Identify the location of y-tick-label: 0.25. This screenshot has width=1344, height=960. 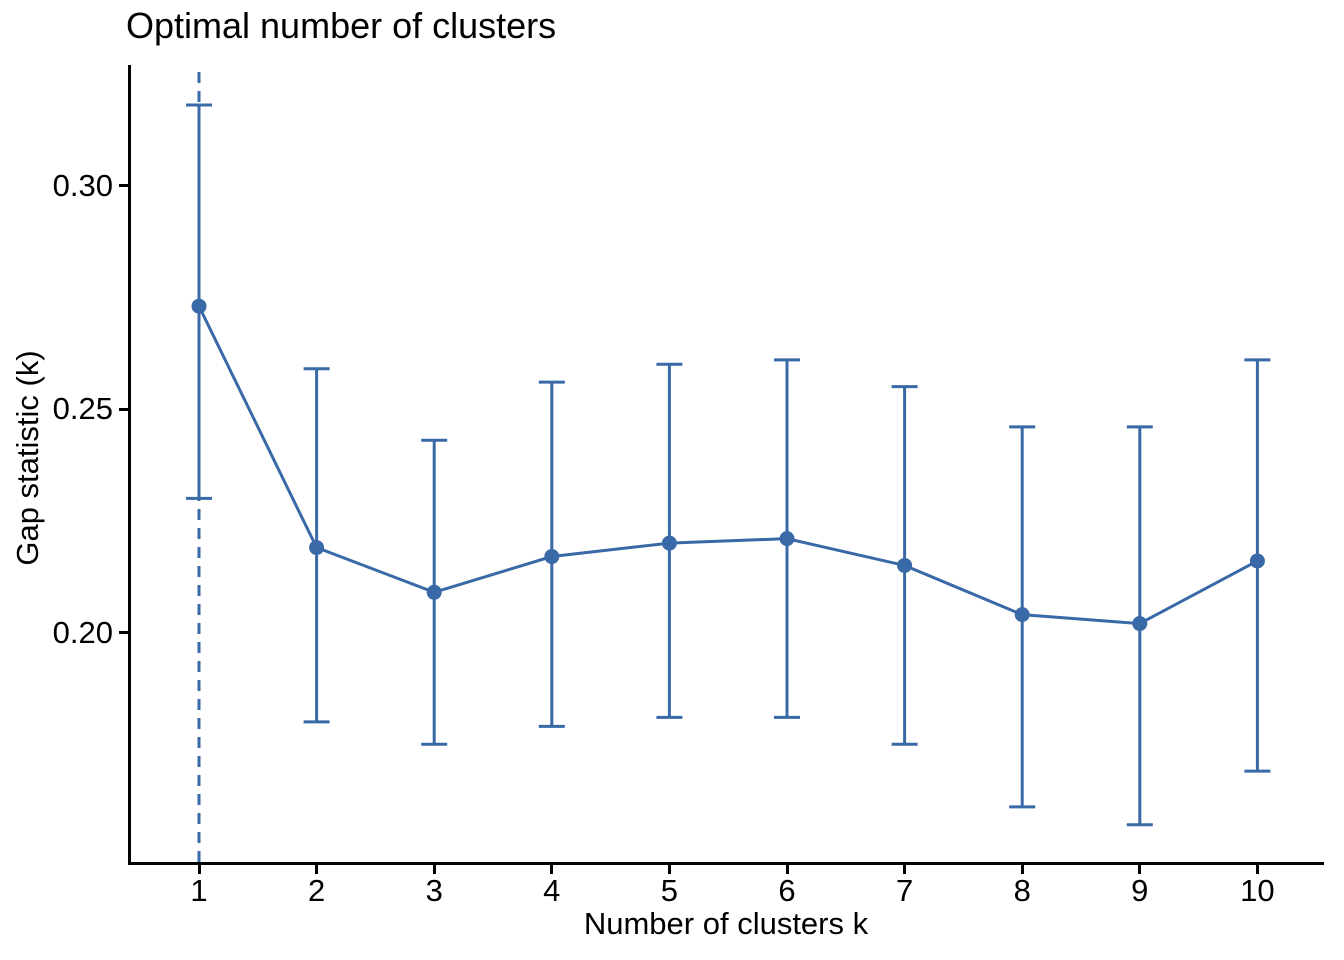
(82, 408).